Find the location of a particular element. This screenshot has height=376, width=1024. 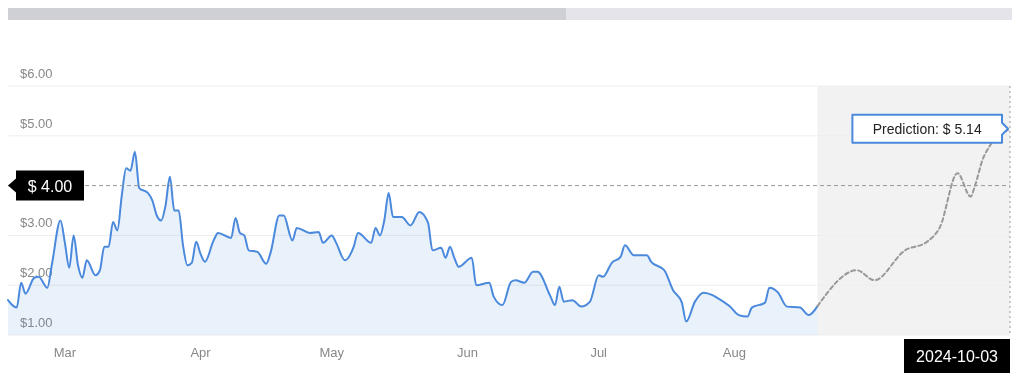

x-tick-label: Apr is located at coordinates (201, 352).